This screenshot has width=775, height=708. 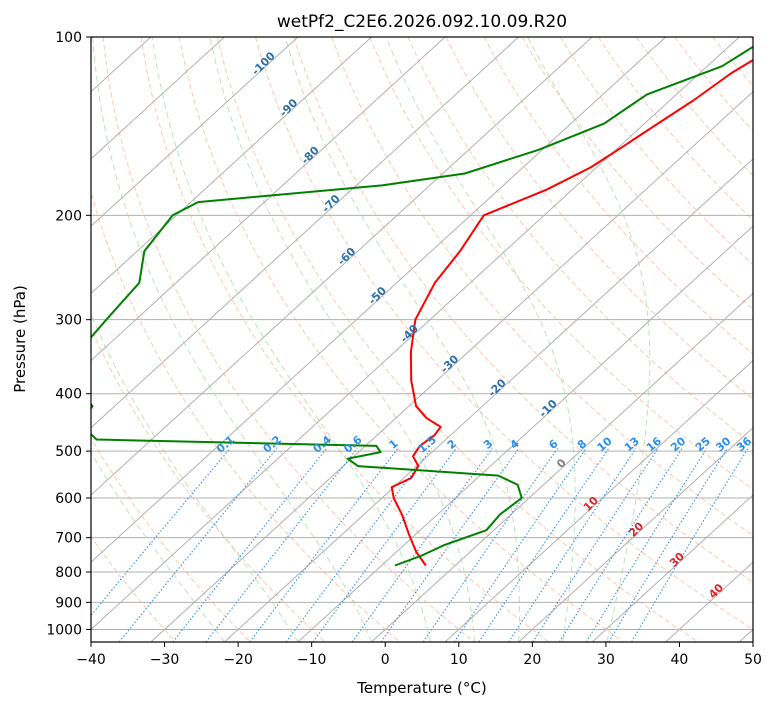 What do you see at coordinates (385, 660) in the screenshot?
I see `x-tick-label: 0` at bounding box center [385, 660].